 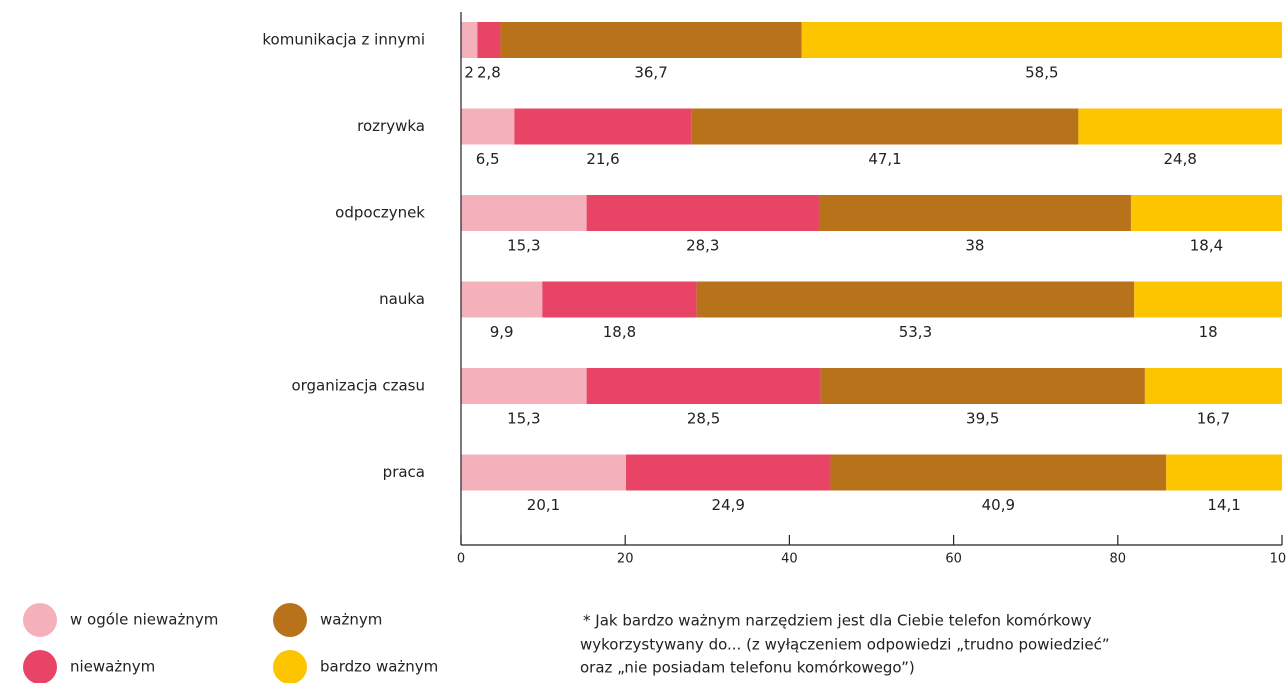 I want to click on value-label: 14,1, so click(x=1223, y=505).